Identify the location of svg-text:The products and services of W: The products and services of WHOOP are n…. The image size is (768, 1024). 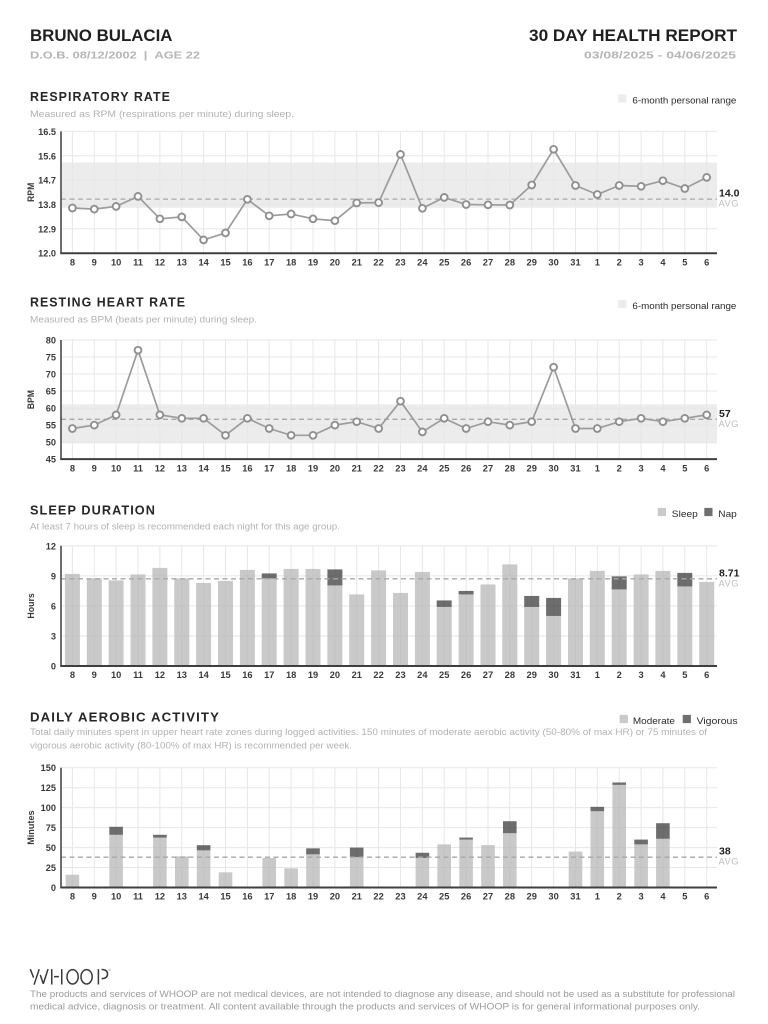
(382, 994).